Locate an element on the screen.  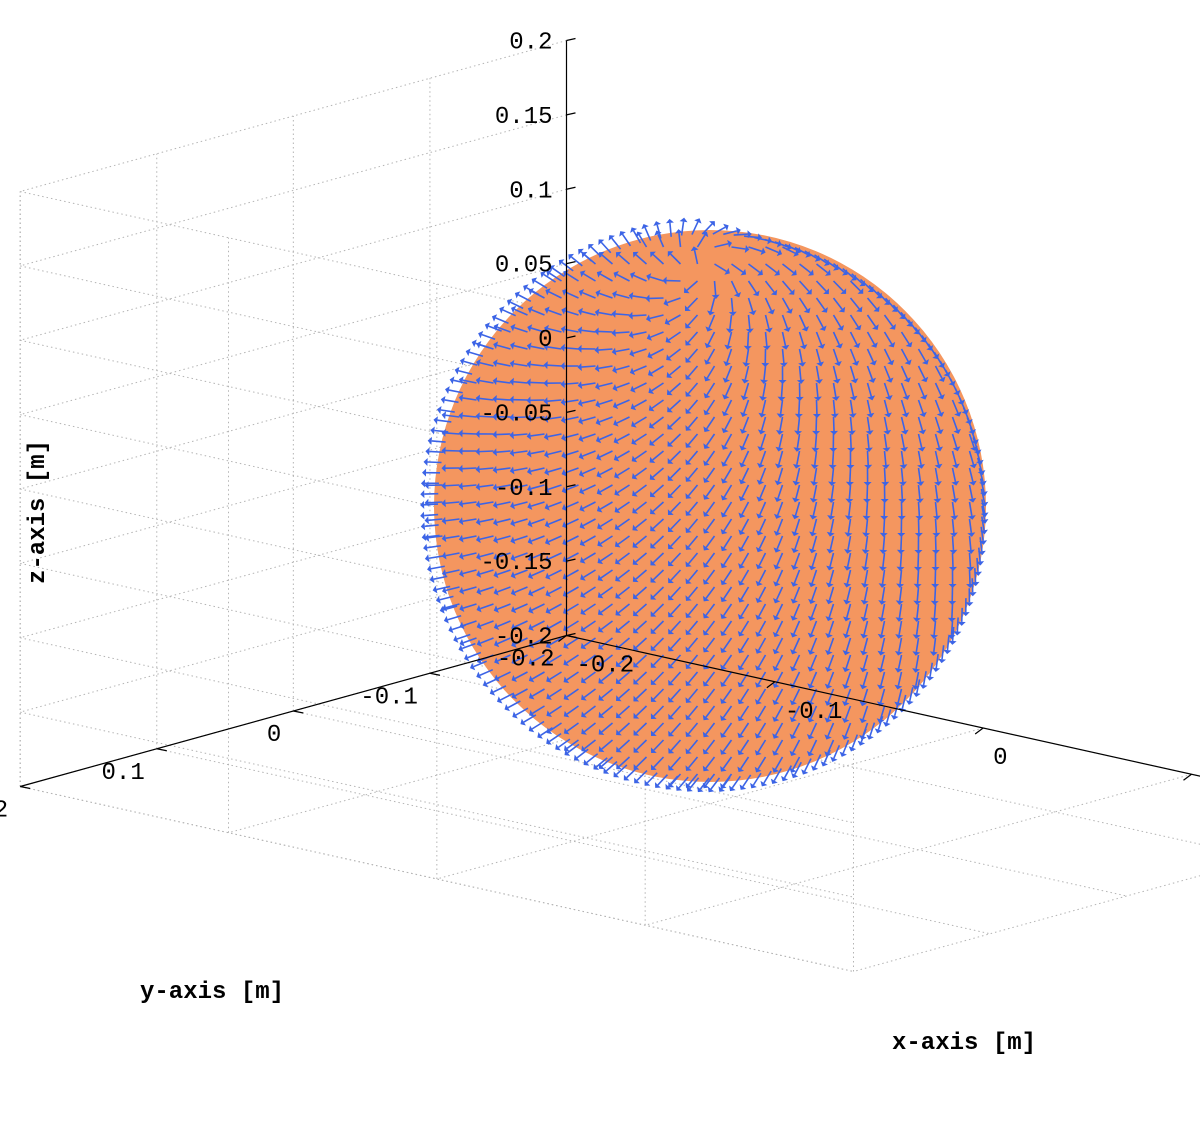
z-axis-label: z-axis [m] is located at coordinates (38, 512).